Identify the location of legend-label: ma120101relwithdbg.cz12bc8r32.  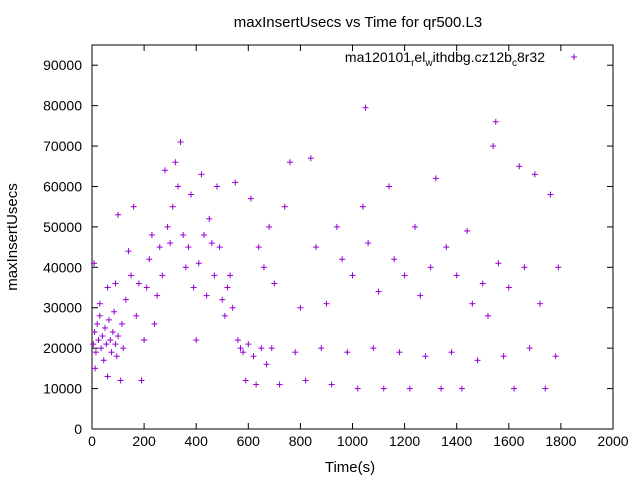
(445, 59).